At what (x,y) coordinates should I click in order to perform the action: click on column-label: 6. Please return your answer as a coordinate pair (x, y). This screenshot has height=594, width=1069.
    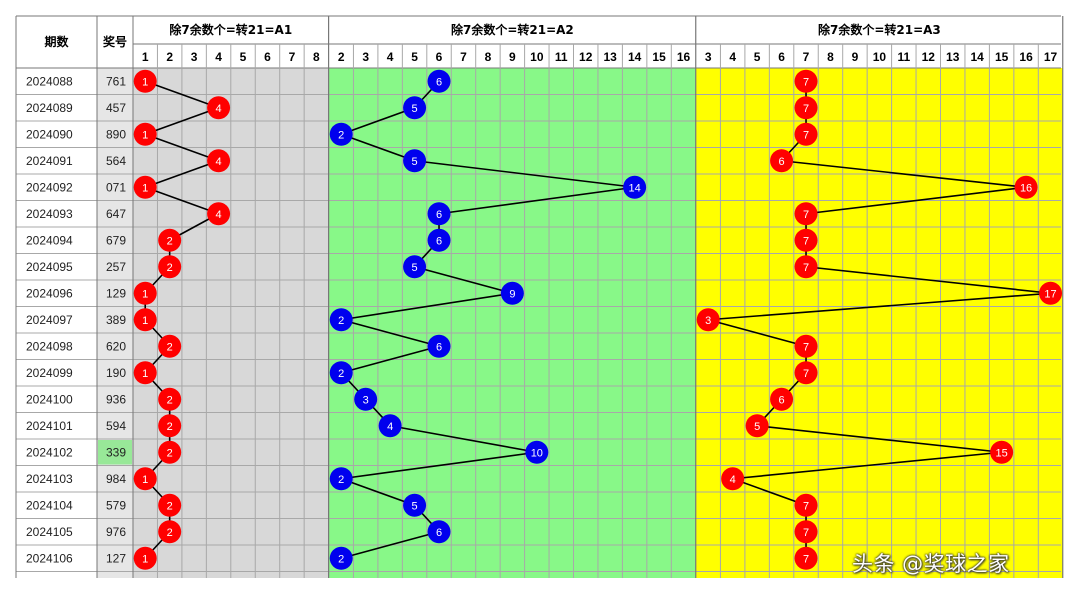
    Looking at the image, I should click on (267, 57).